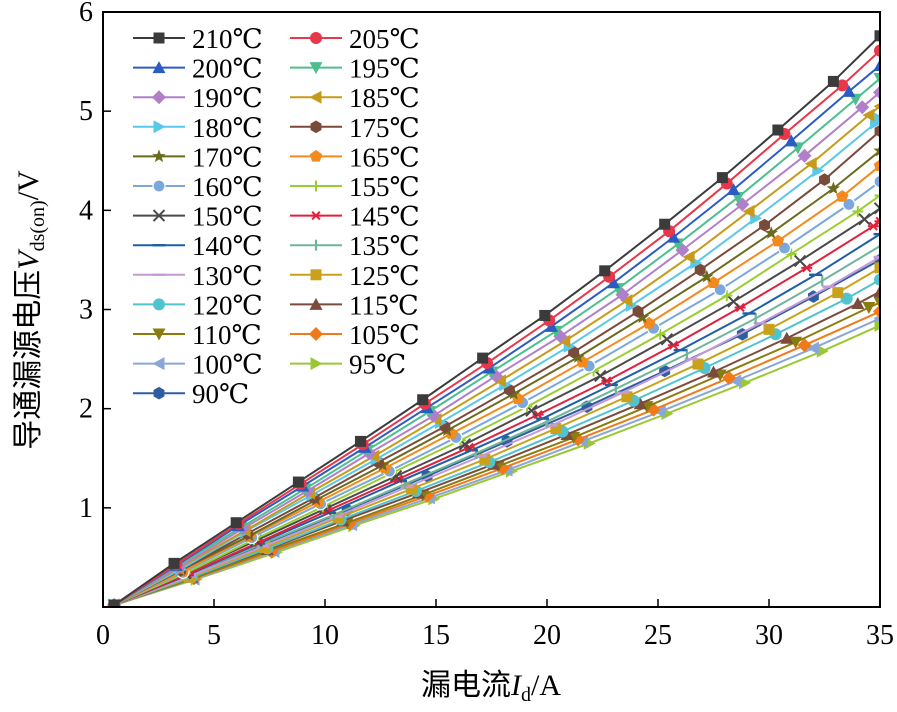 This screenshot has height=712, width=897. What do you see at coordinates (384, 276) in the screenshot?
I see `legend-label-17: 125℃` at bounding box center [384, 276].